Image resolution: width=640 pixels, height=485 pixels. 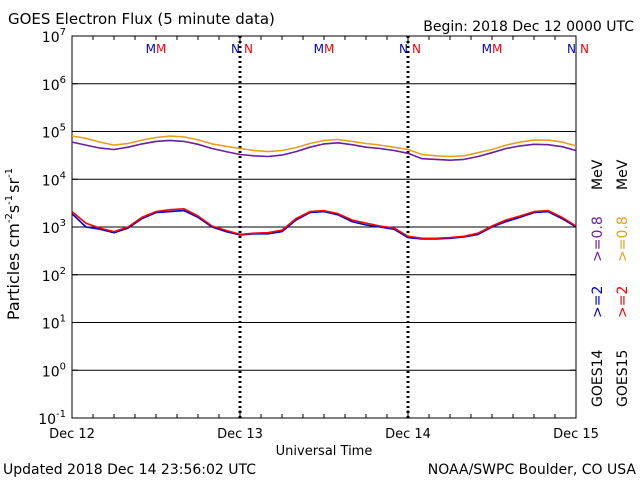 I want to click on y-tick-exp: -1, so click(x=61, y=414).